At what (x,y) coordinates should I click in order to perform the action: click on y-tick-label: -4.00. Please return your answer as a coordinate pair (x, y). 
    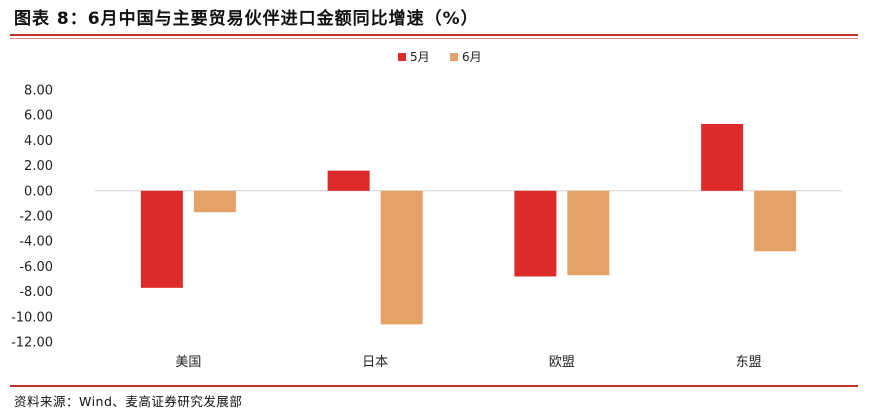
    Looking at the image, I should click on (36, 242).